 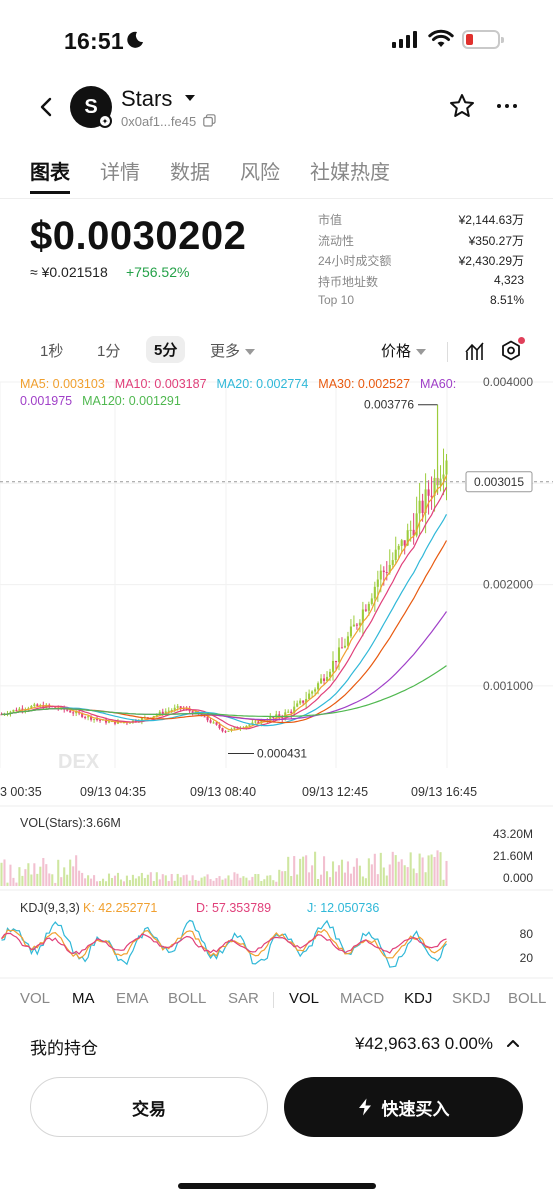 What do you see at coordinates (260, 173) in the screenshot?
I see `tab-risk: 风险` at bounding box center [260, 173].